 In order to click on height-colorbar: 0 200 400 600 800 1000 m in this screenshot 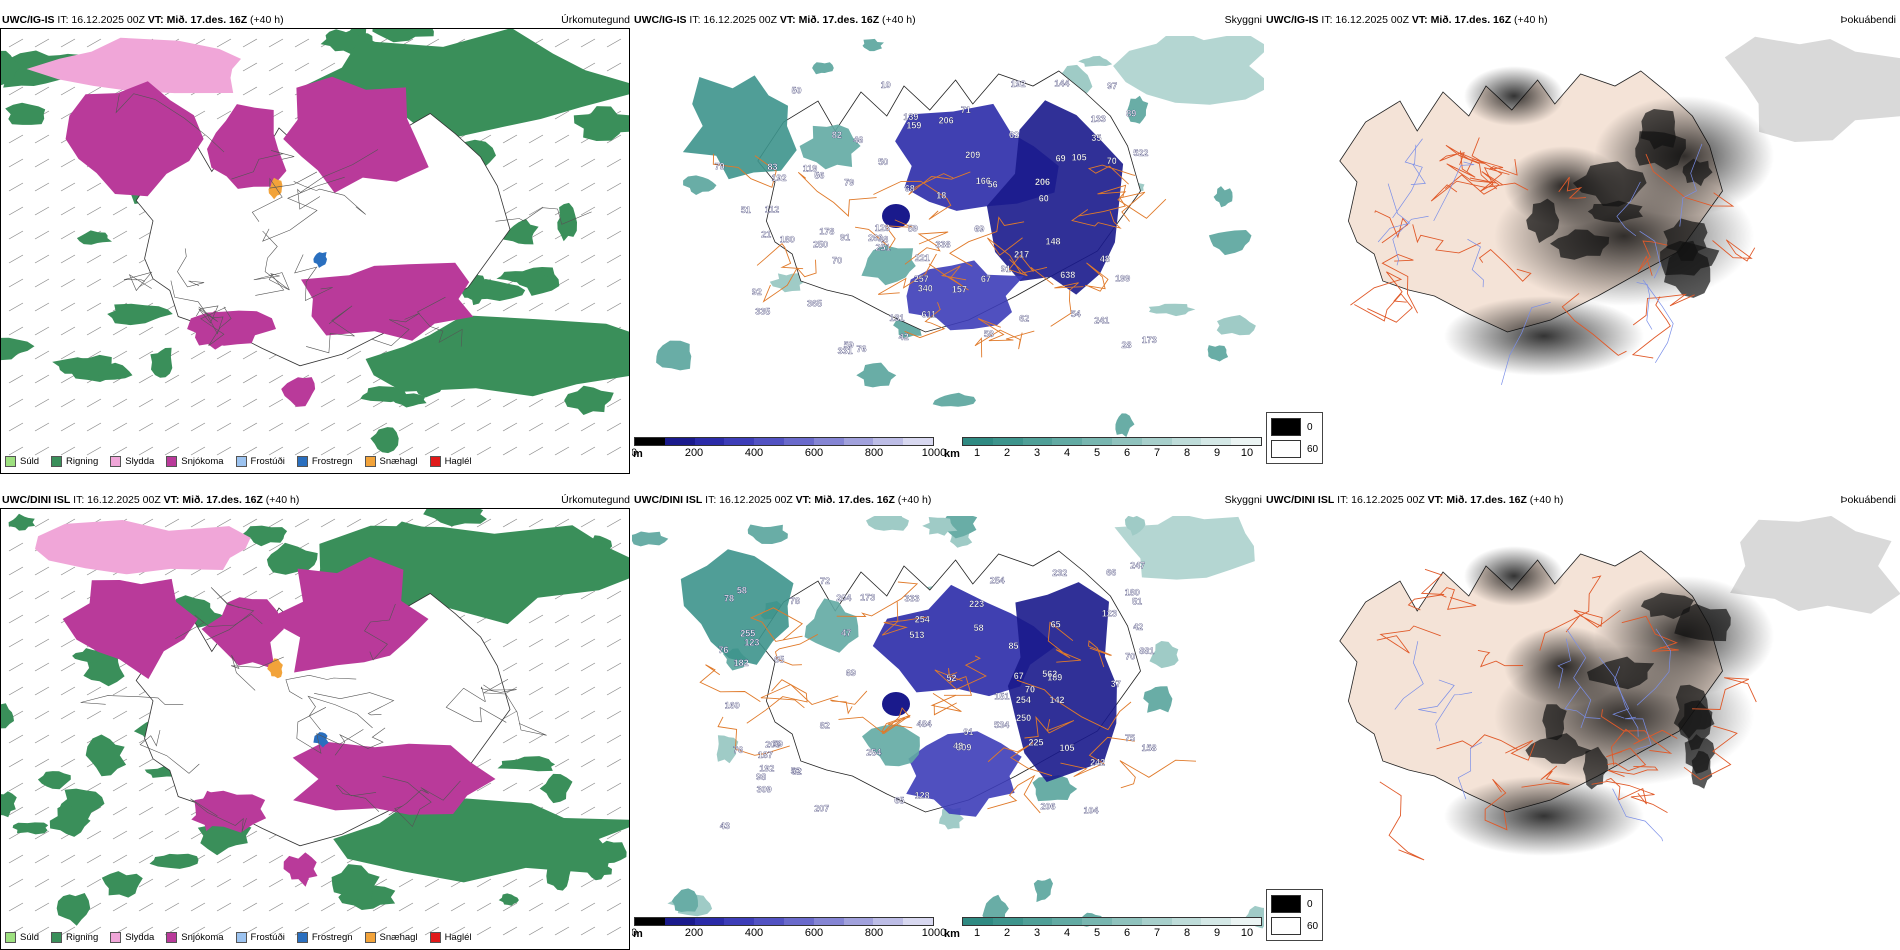, I will do `click(789, 448)`.